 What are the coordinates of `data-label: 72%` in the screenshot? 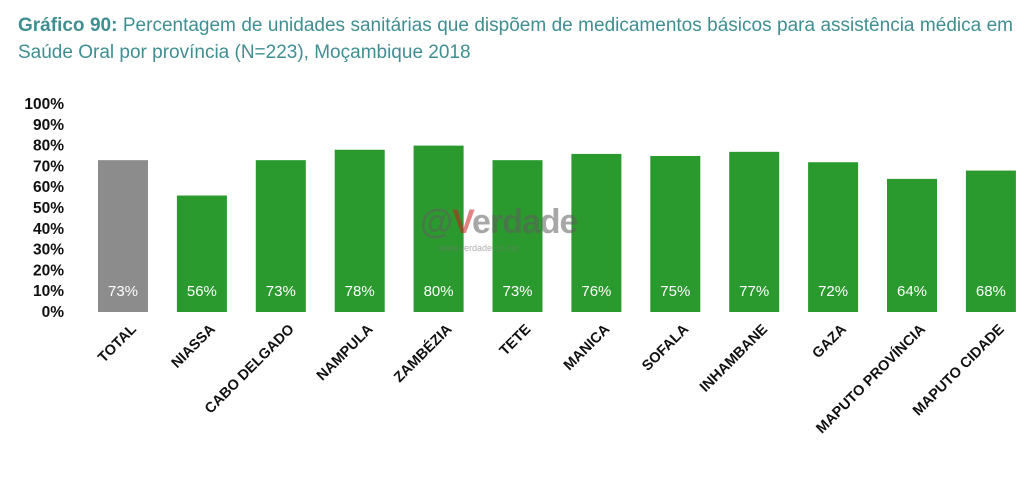 It's located at (833, 291).